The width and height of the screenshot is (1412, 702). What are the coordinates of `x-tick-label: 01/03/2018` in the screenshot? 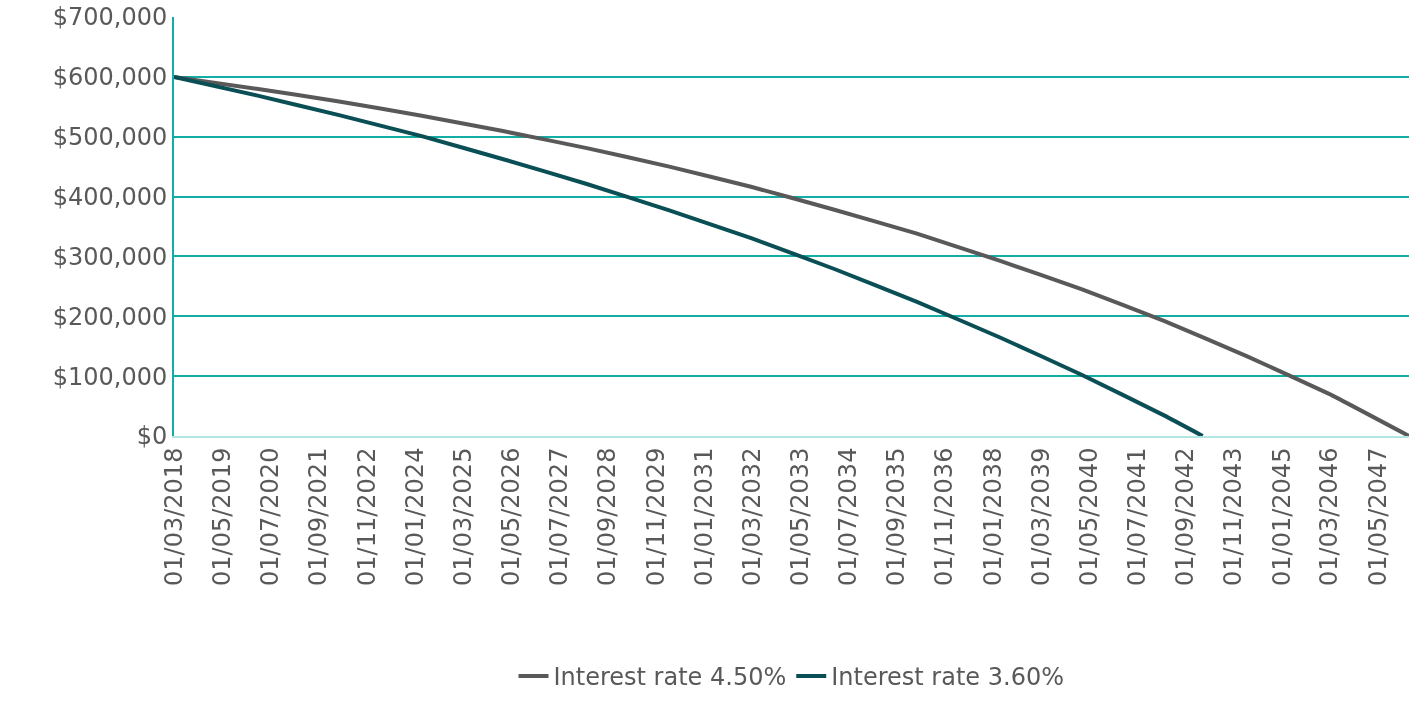 It's located at (173, 516).